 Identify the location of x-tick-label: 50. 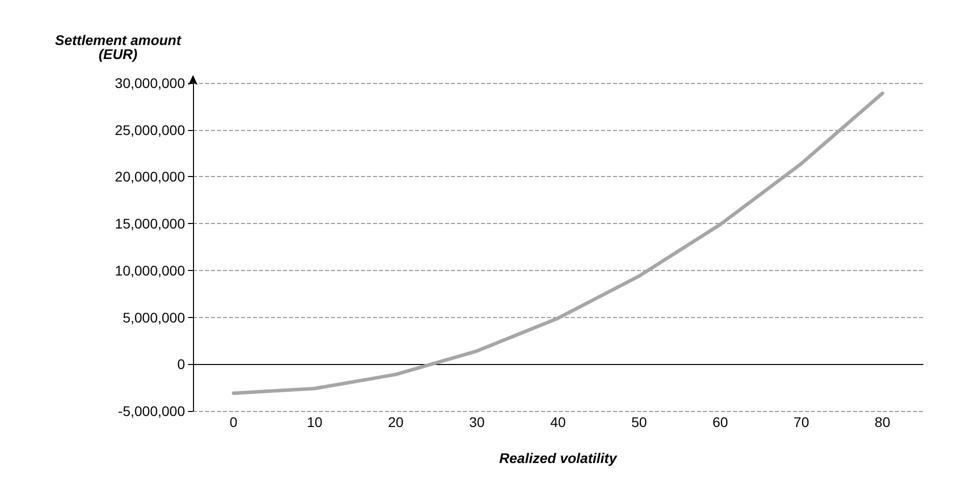
(639, 422).